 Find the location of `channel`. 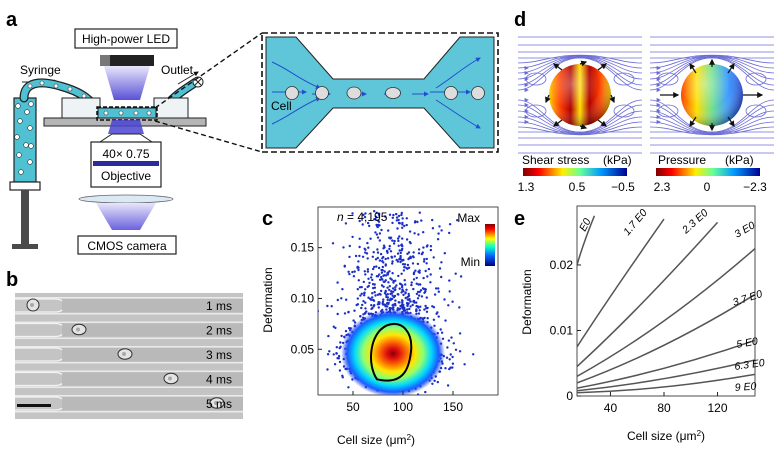

channel is located at coordinates (127, 113).